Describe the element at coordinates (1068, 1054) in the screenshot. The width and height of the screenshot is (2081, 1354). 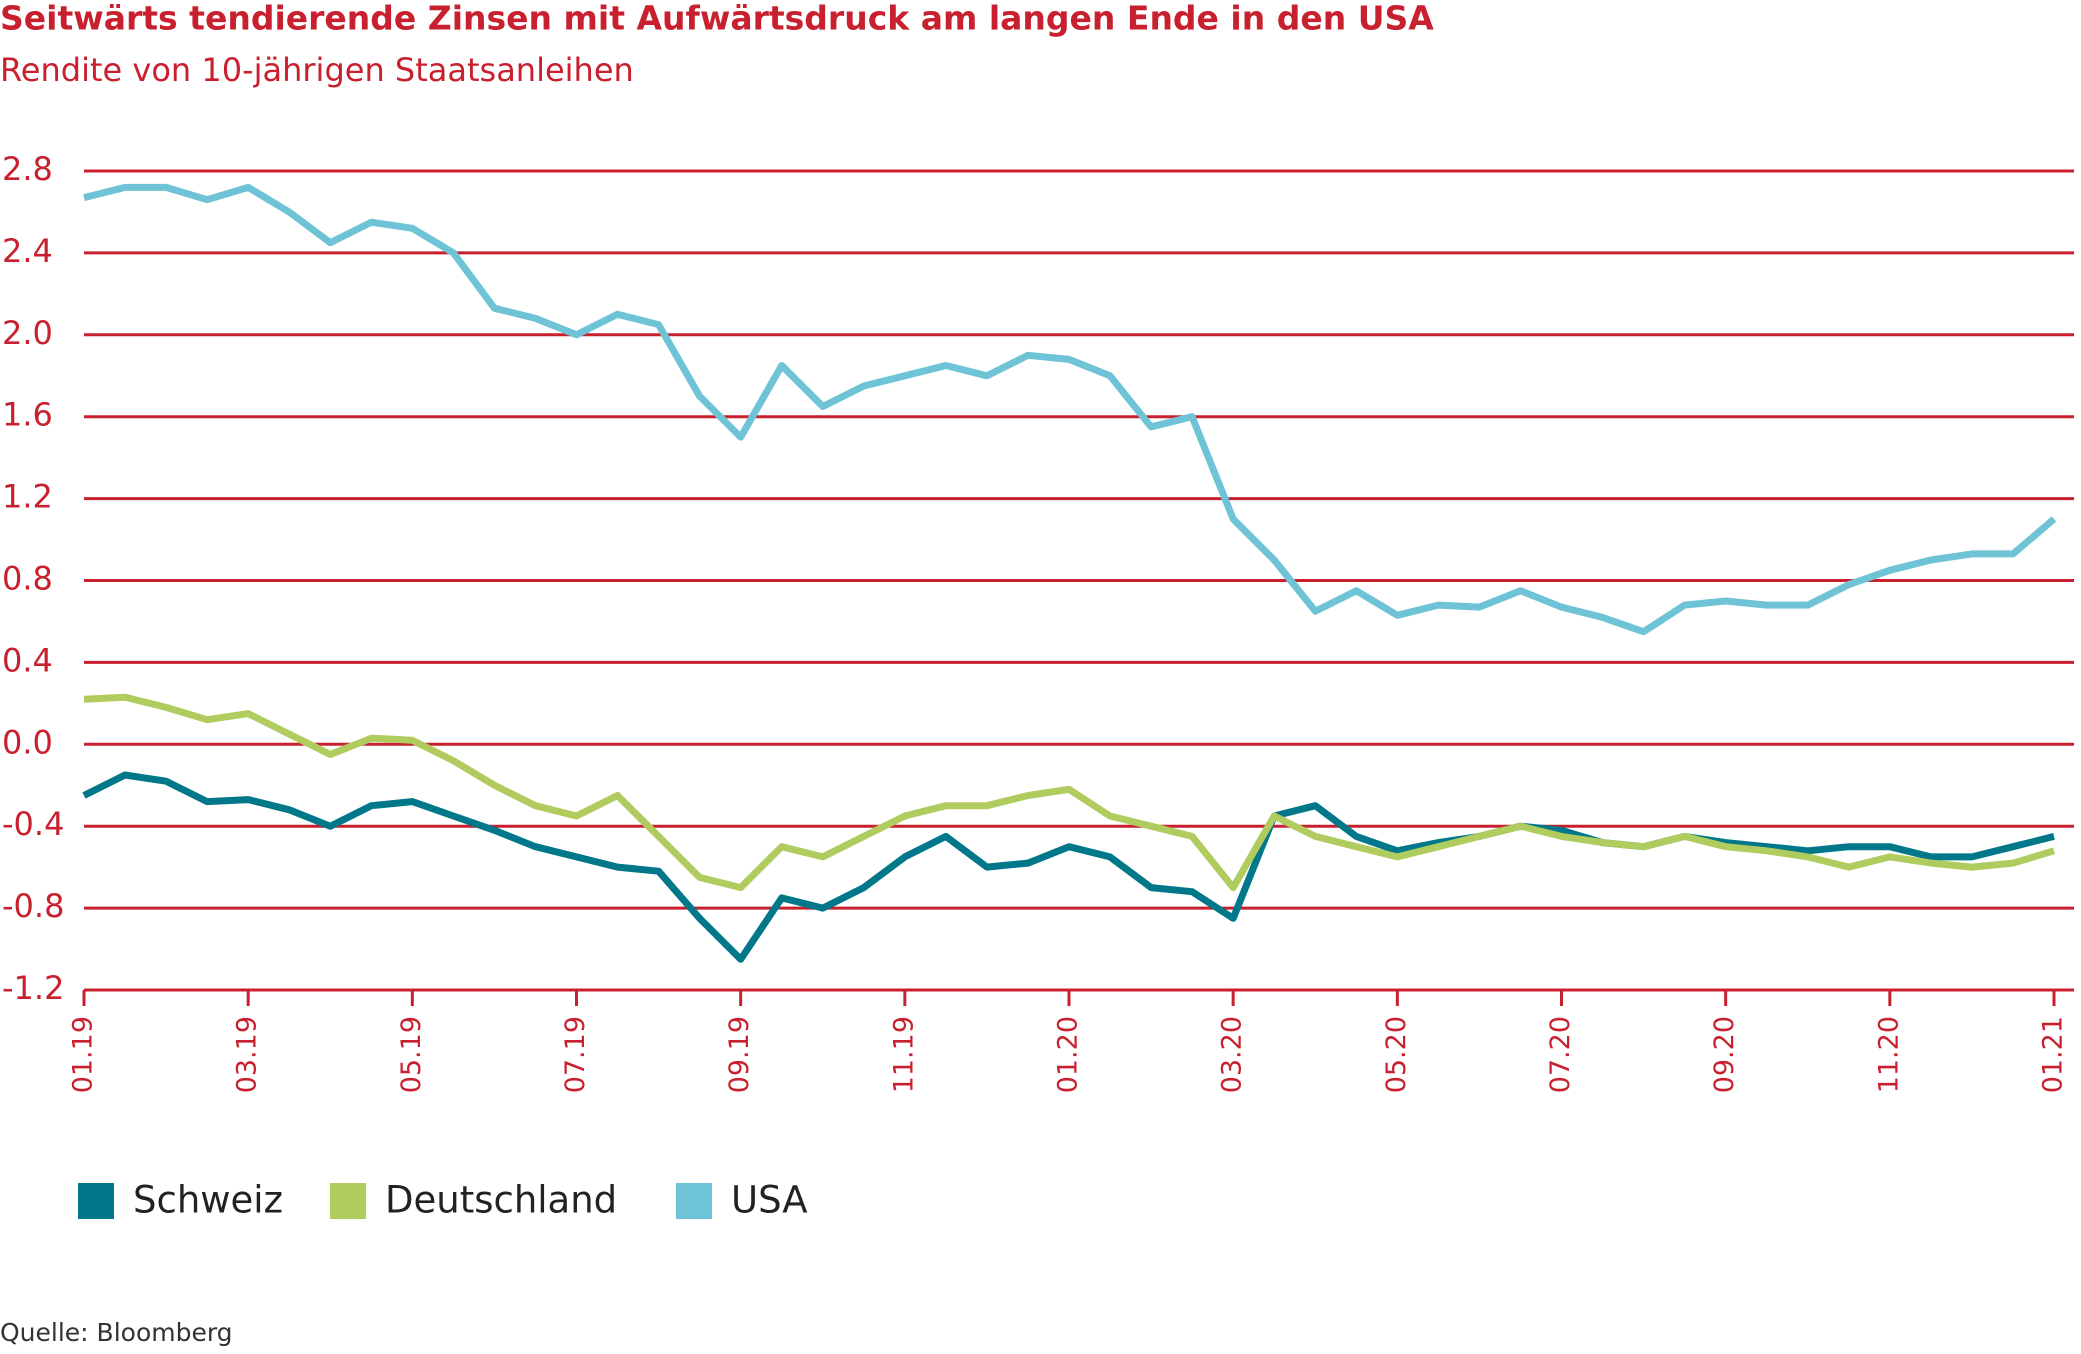
I see `x-tick-label: 01.20` at that location.